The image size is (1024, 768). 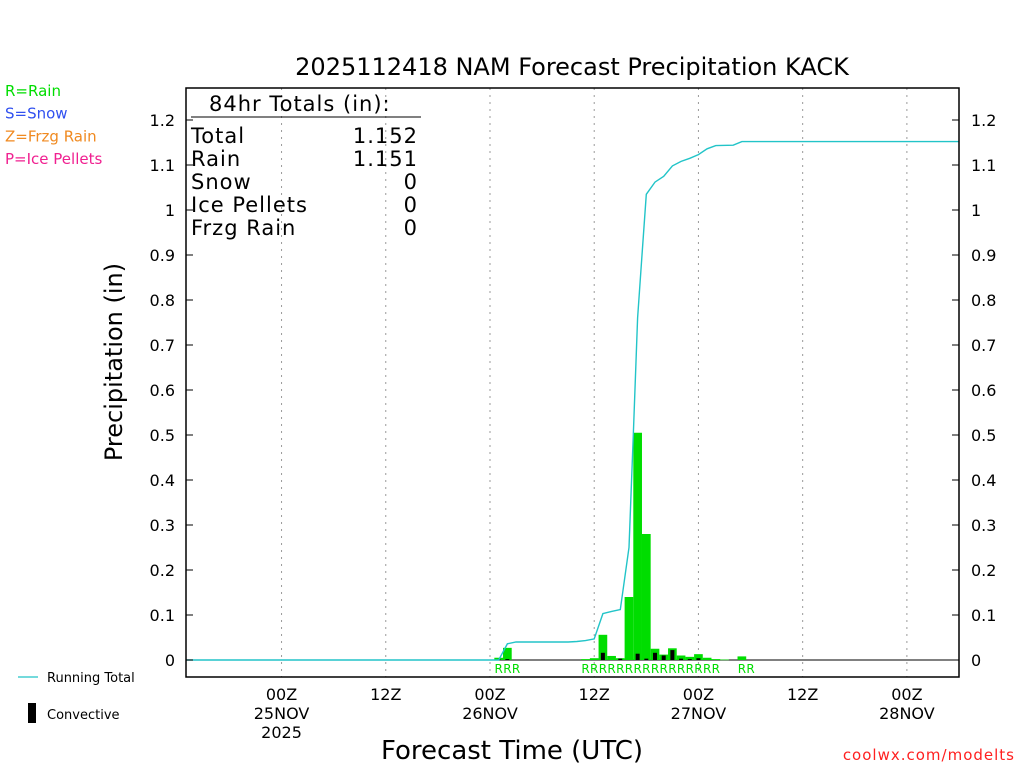 I want to click on y-tick-label-left: 0.1, so click(x=162, y=615).